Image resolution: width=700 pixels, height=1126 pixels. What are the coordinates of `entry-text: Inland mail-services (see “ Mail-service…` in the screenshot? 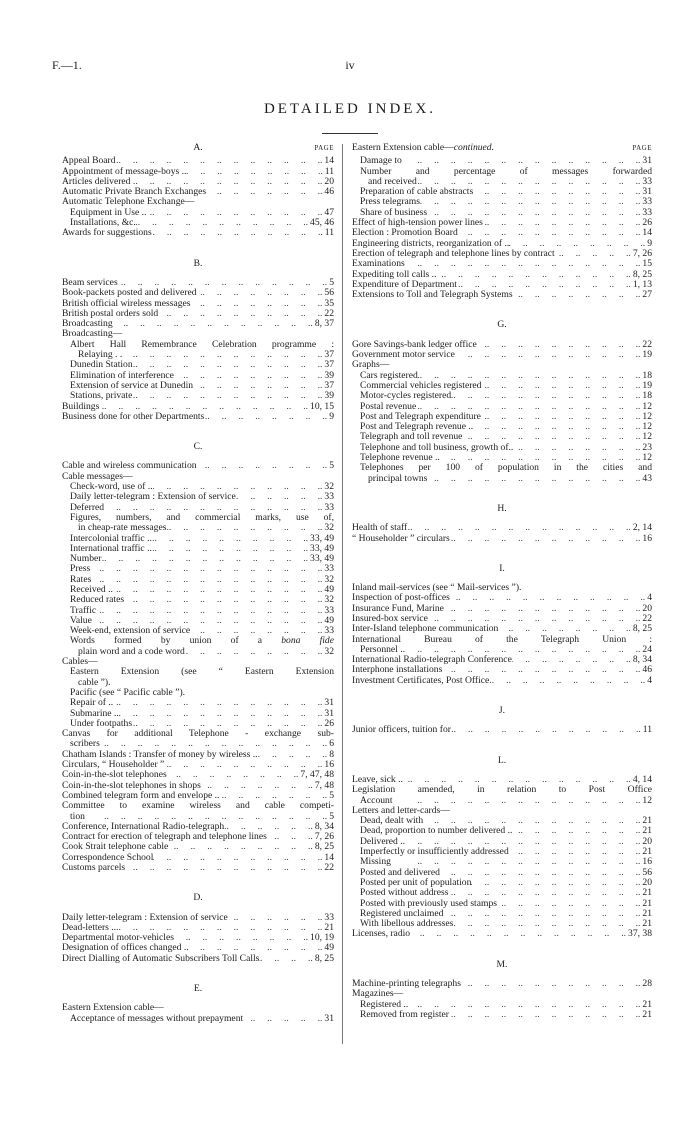 It's located at (437, 588).